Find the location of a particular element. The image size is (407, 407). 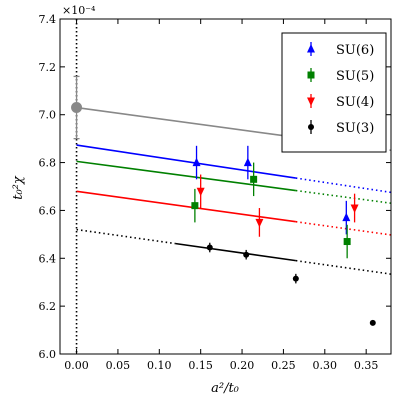

y-tick-label: 6.6 is located at coordinates (48, 210).